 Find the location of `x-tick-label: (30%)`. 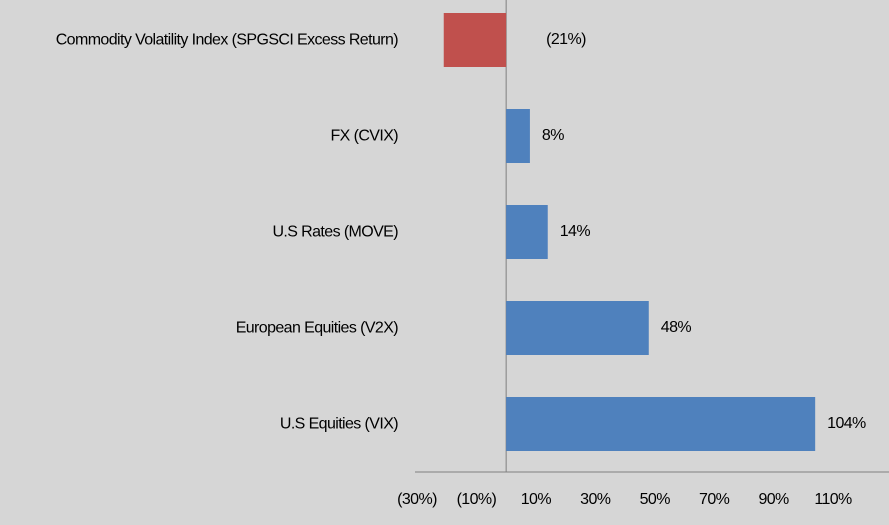

x-tick-label: (30%) is located at coordinates (417, 499).